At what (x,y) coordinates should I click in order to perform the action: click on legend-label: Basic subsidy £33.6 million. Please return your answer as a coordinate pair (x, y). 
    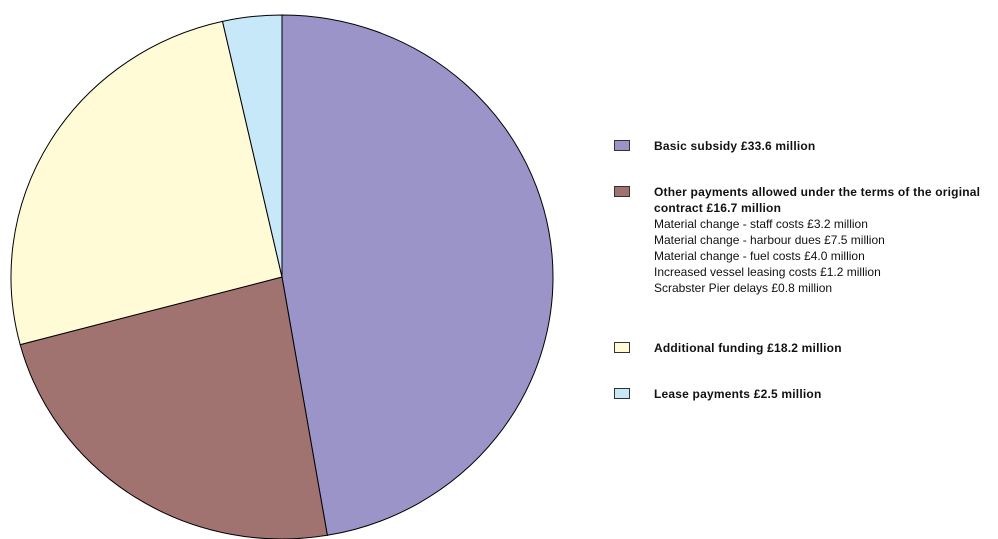
    Looking at the image, I should click on (735, 146).